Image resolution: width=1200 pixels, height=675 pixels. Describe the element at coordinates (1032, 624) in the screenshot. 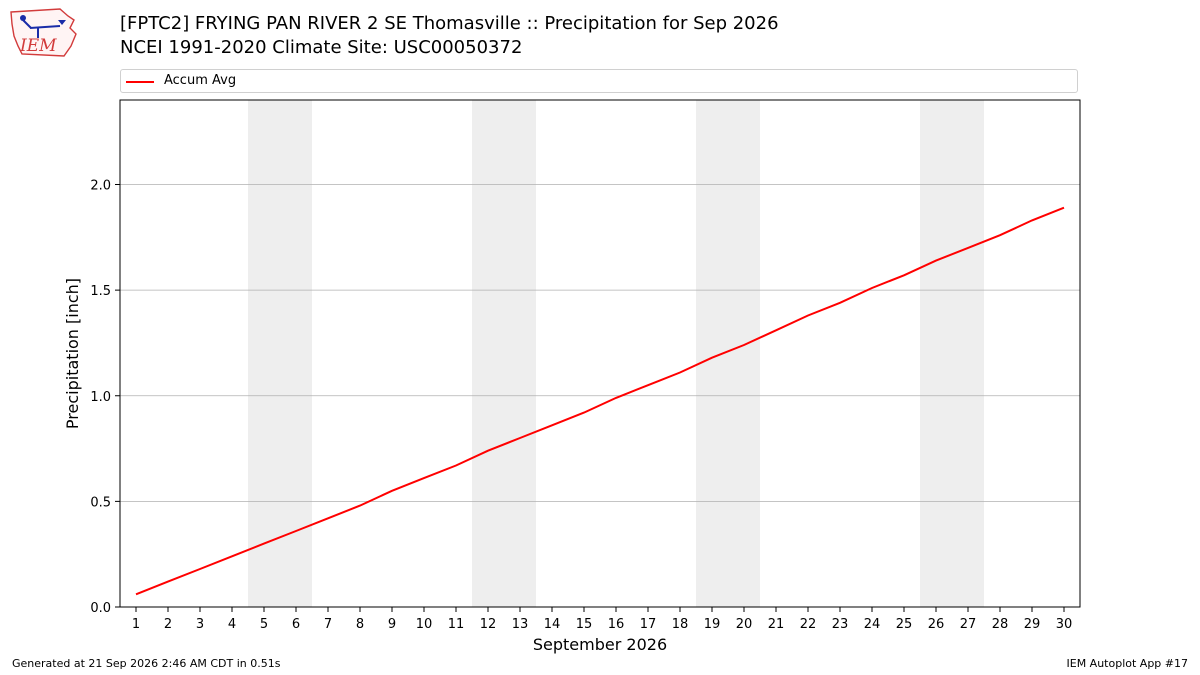

I see `x-tick-label: 29` at that location.